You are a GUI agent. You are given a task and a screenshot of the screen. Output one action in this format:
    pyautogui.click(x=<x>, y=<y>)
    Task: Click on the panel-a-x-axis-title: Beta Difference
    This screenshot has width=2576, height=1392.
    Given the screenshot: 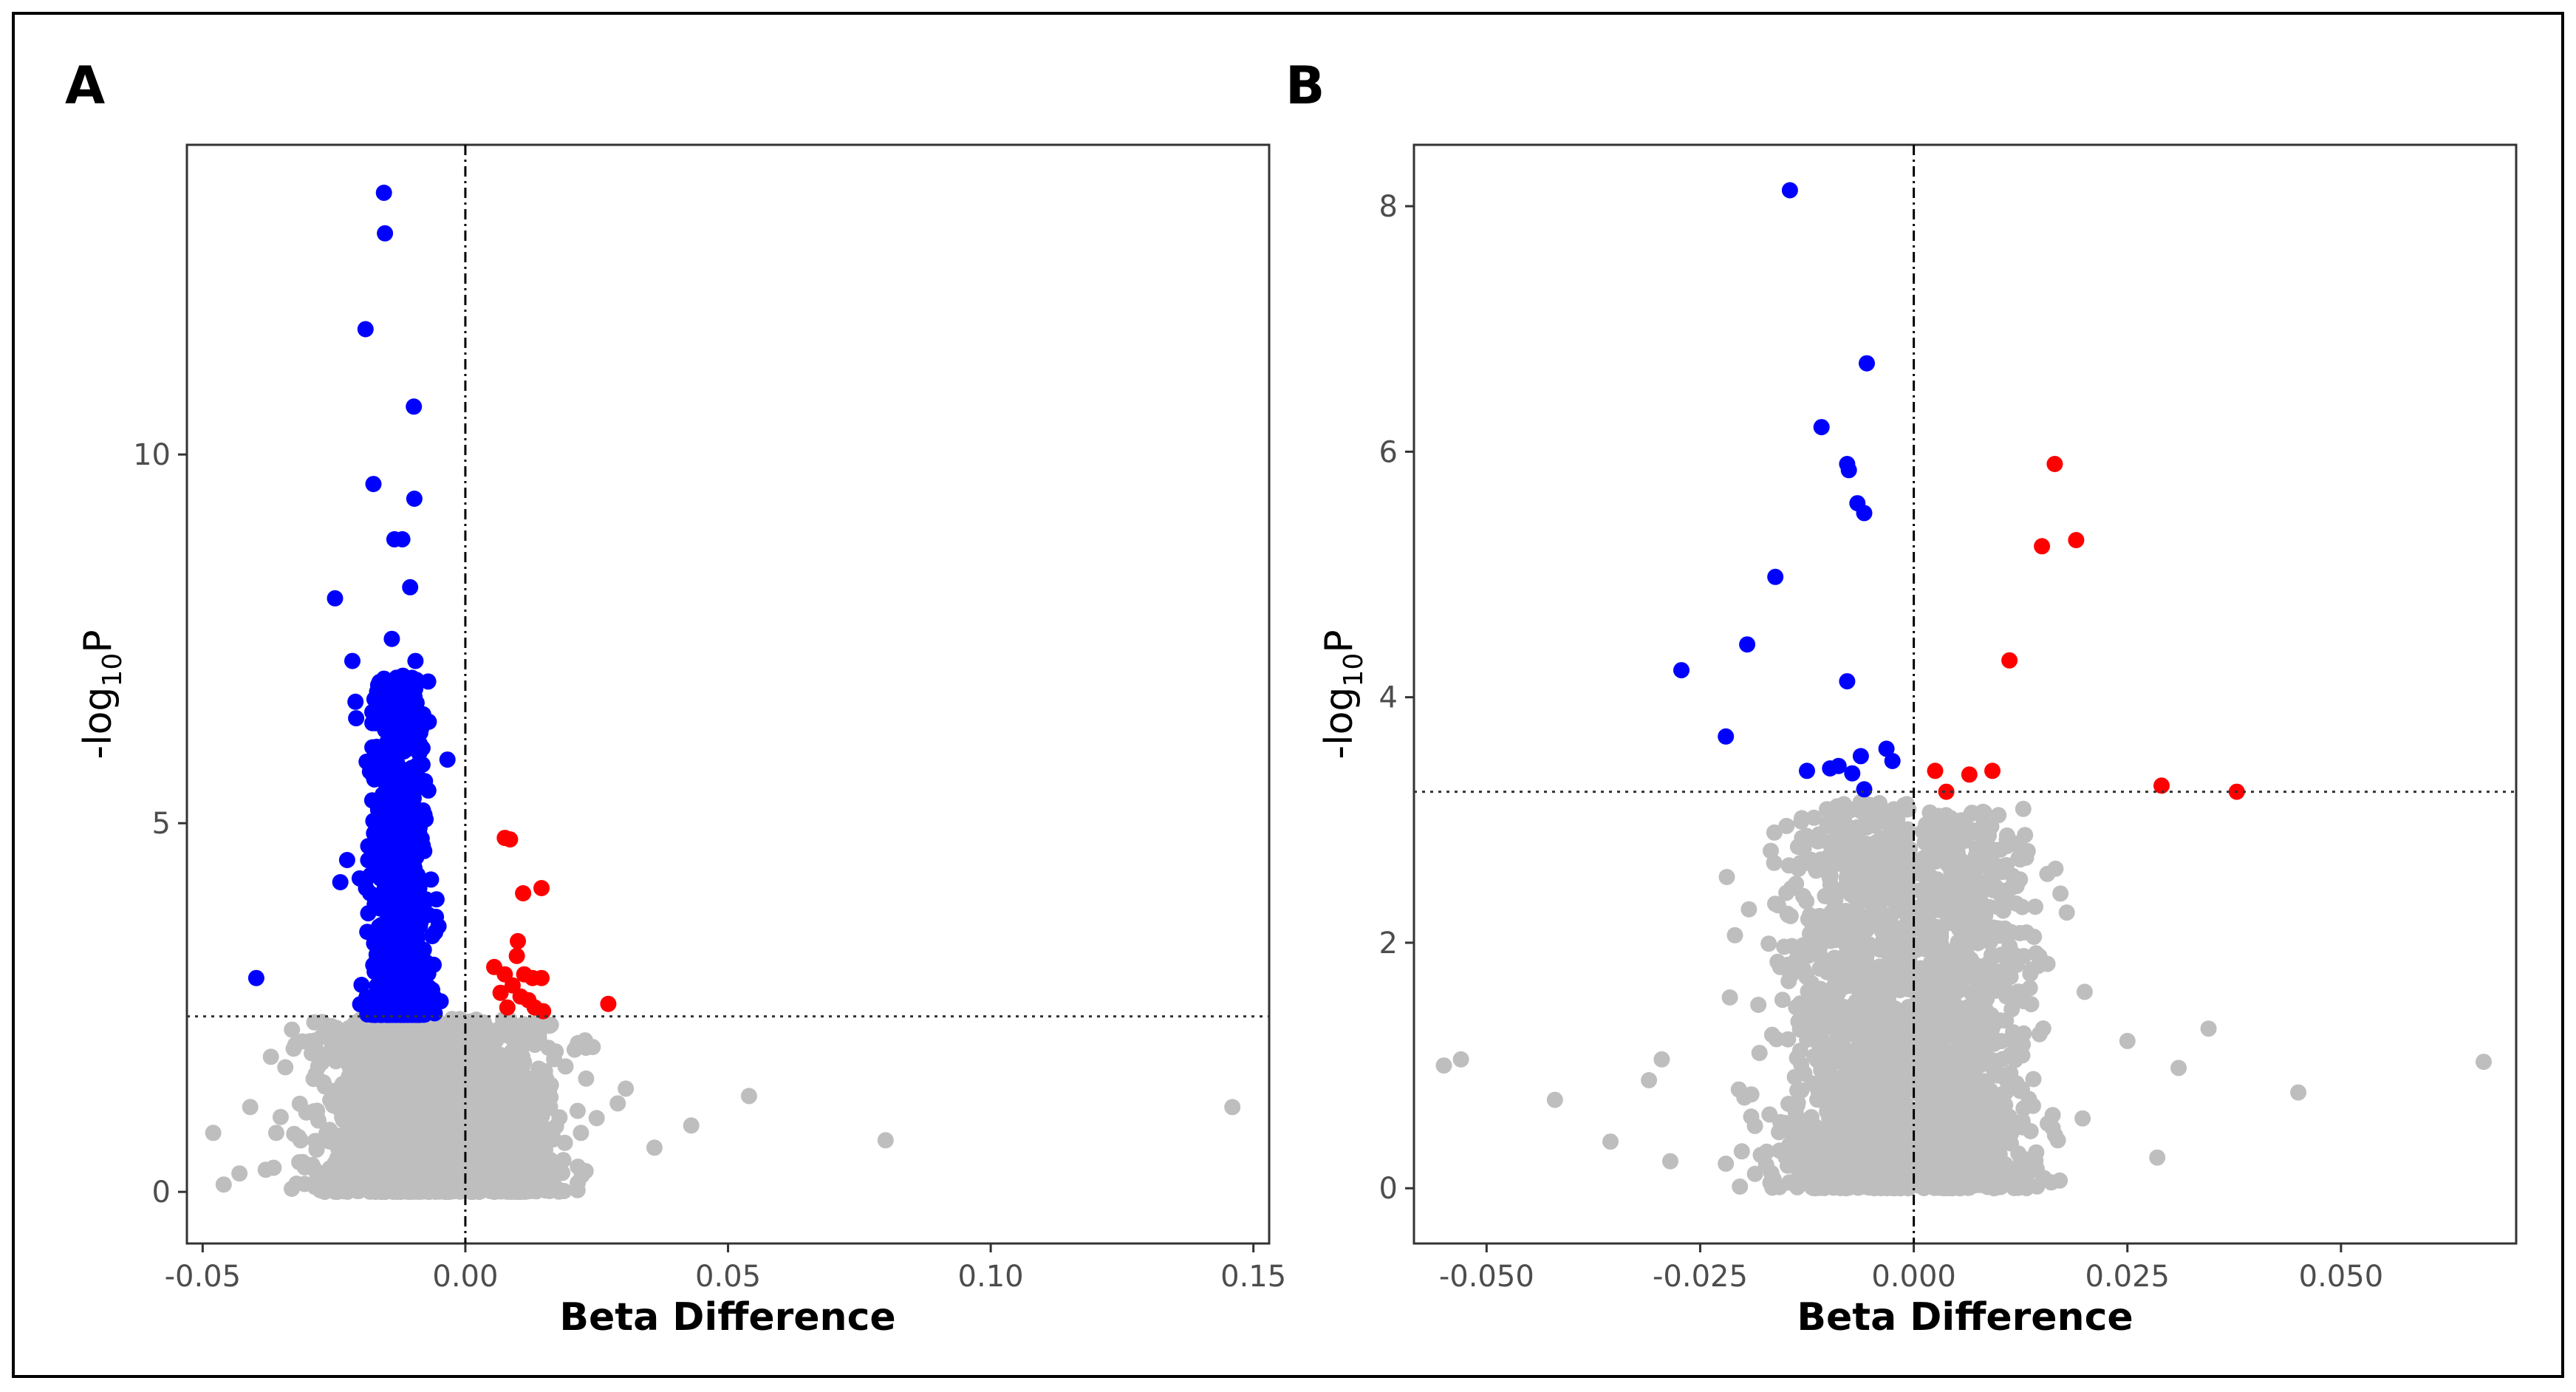 What is the action you would take?
    pyautogui.click(x=727, y=1317)
    